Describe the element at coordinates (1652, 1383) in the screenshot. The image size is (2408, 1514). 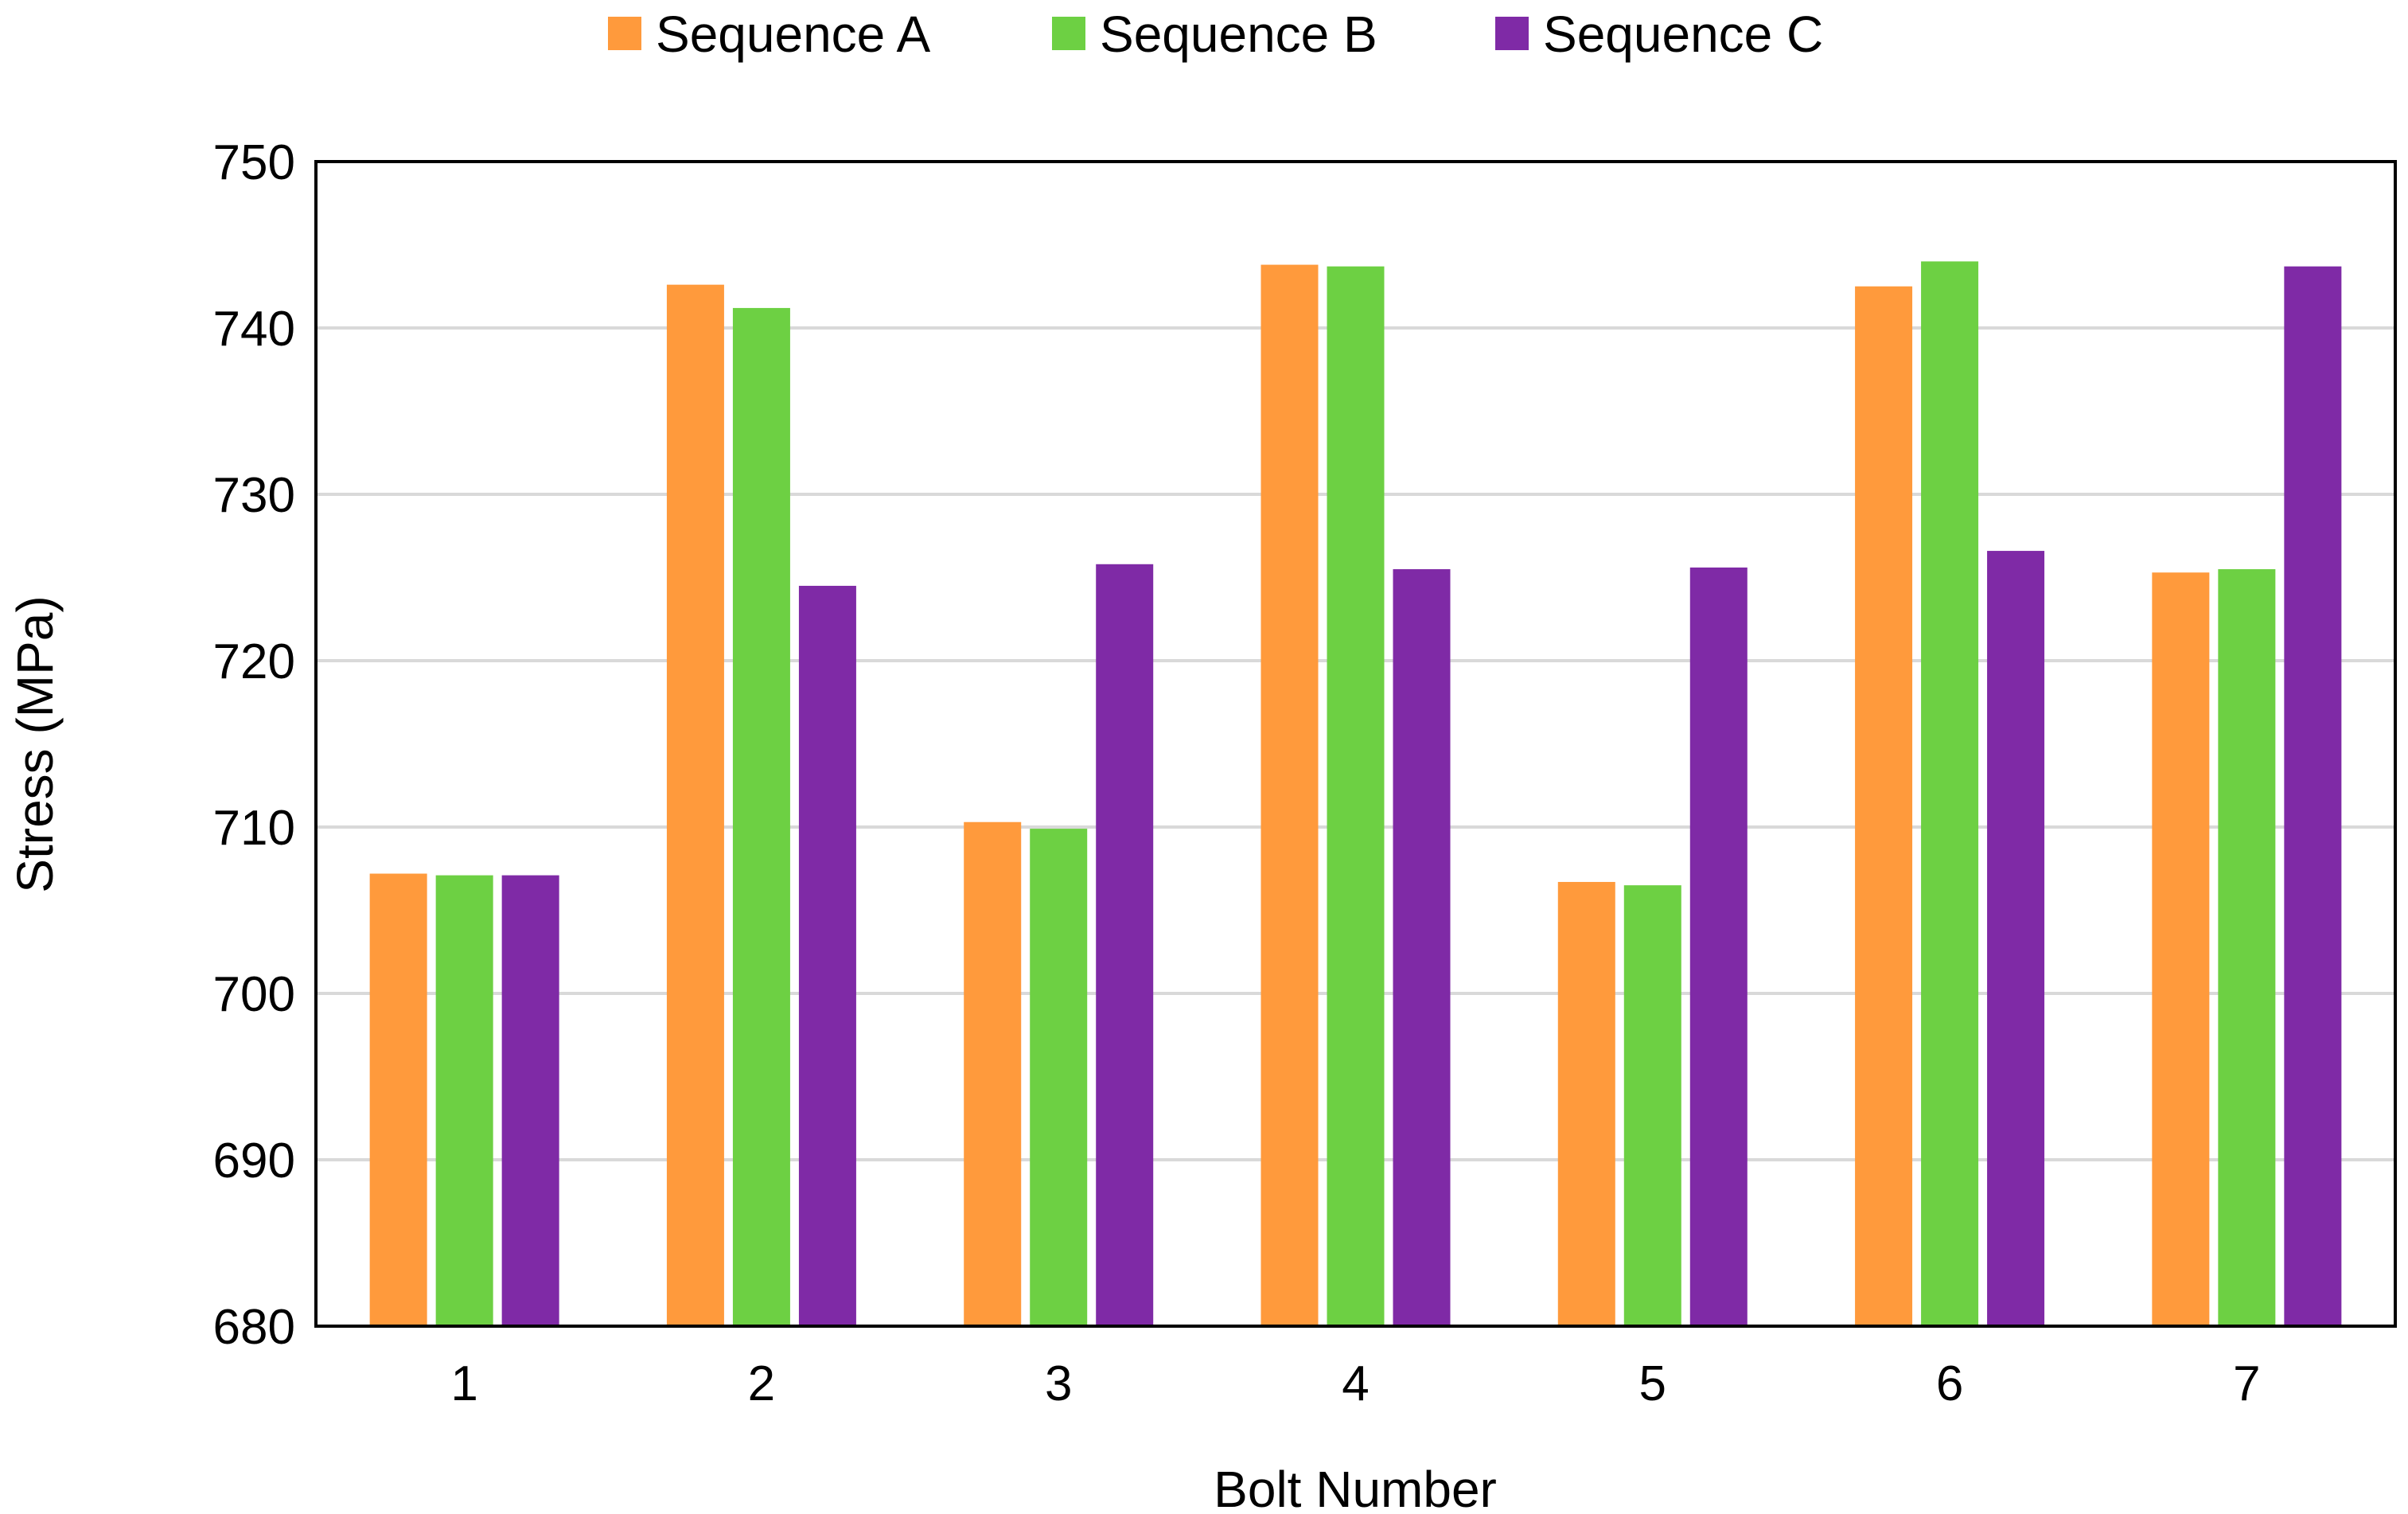
I see `x-tick-label: 5` at that location.